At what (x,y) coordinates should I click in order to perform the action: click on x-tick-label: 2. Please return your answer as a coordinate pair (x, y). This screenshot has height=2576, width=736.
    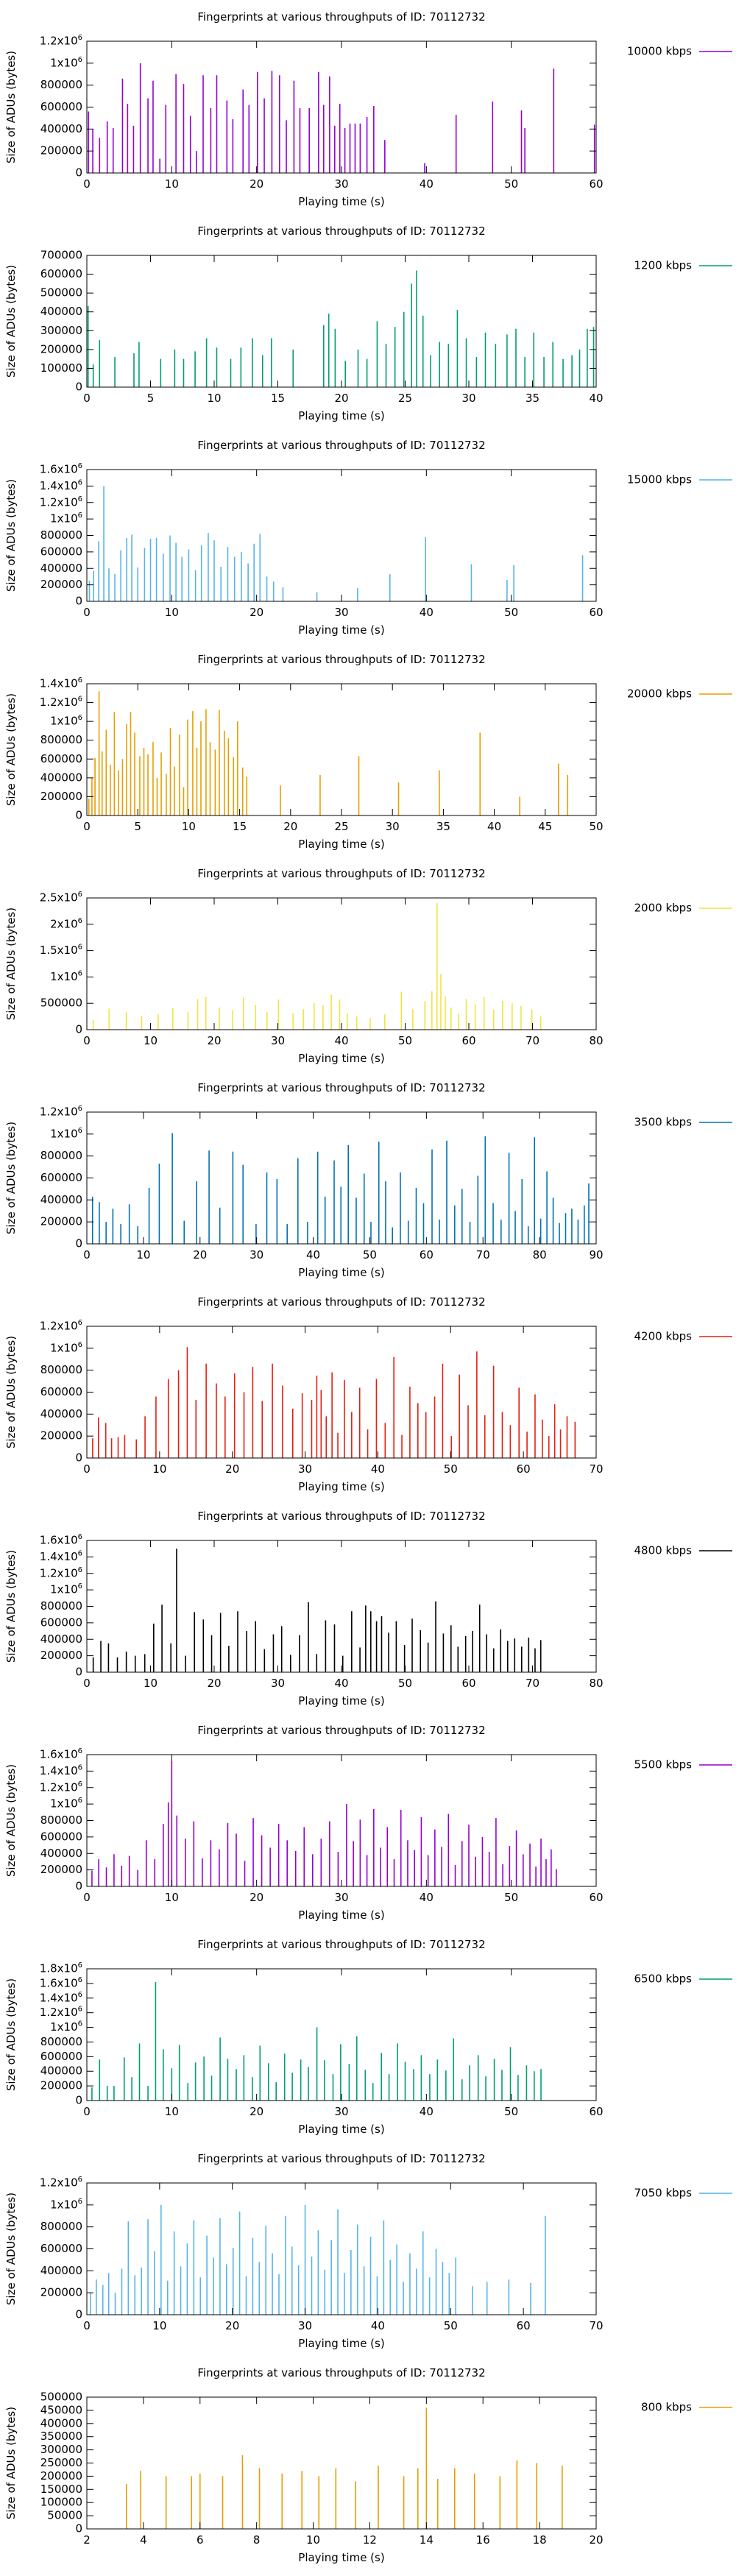
    Looking at the image, I should click on (87, 2540).